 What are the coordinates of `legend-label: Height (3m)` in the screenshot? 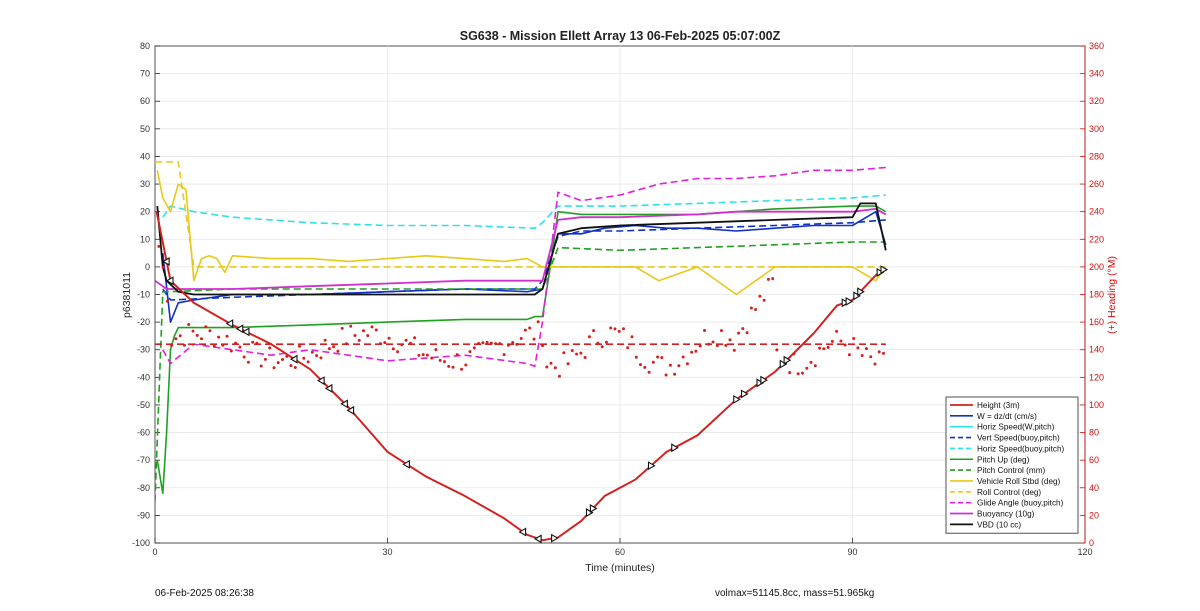 It's located at (998, 405).